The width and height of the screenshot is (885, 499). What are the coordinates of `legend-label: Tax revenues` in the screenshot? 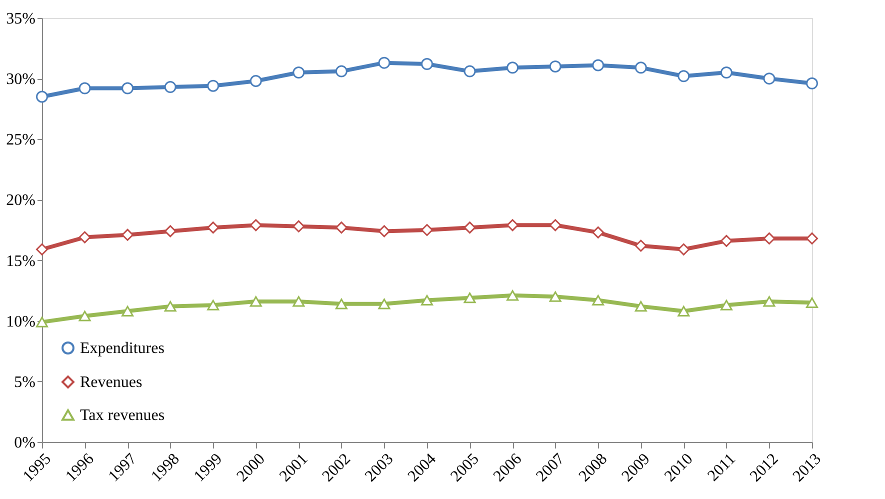 It's located at (122, 415).